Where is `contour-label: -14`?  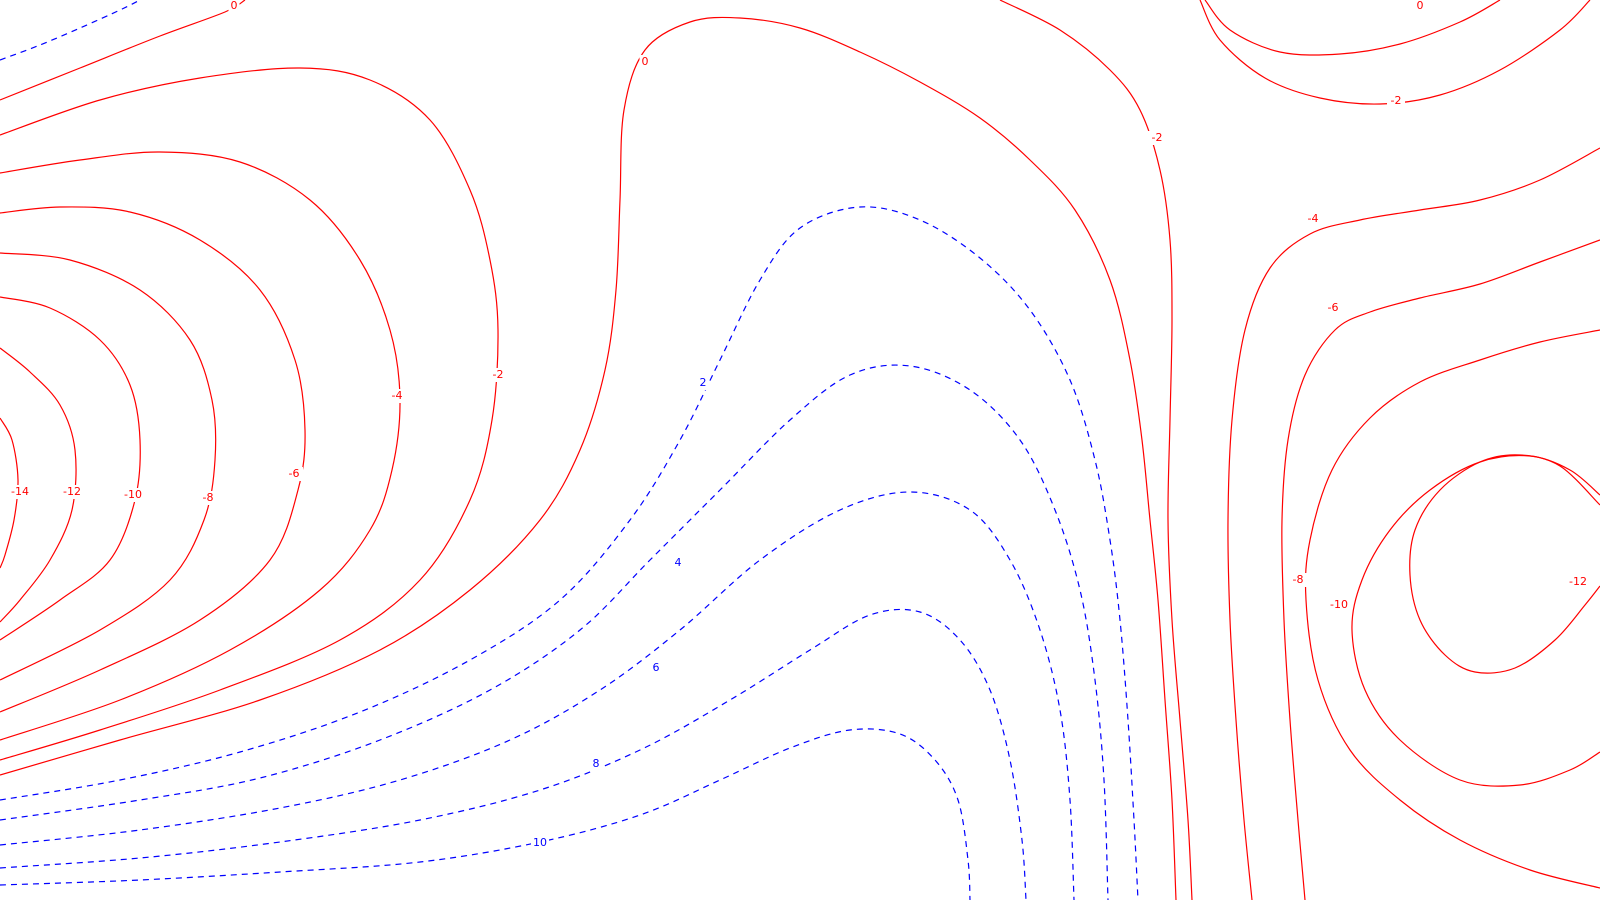 contour-label: -14 is located at coordinates (20, 491).